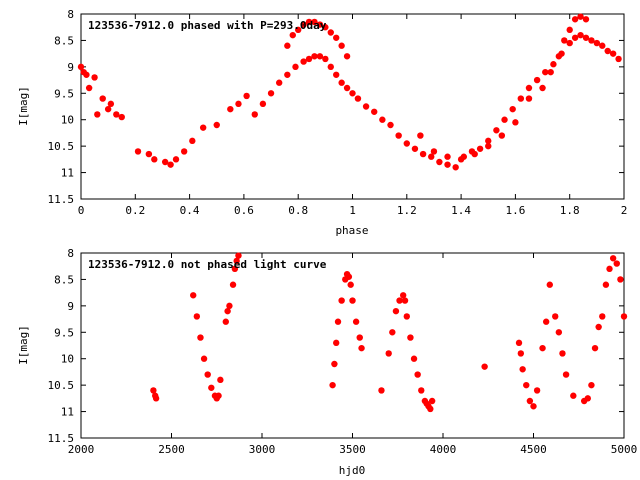 The height and width of the screenshot is (480, 640). I want to click on bottom-plot-title: 123536-7912.0 not phased light curve, so click(207, 264).